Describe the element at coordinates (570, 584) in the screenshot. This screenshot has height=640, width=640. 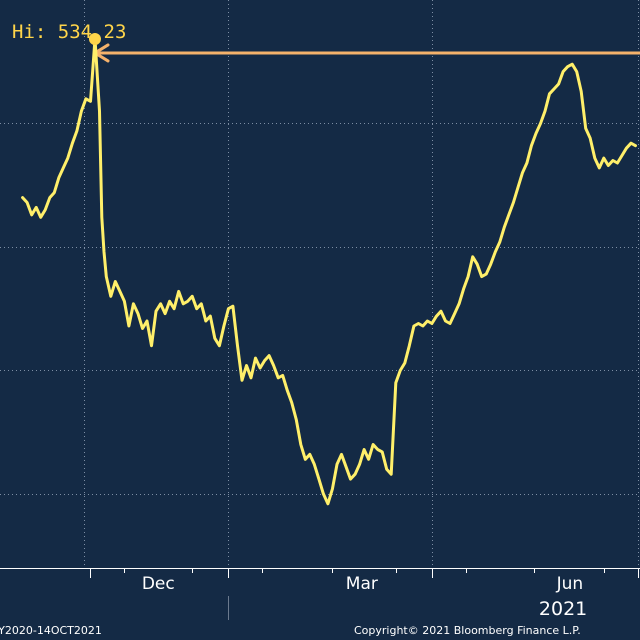
I see `x-tick-label: Jun` at that location.